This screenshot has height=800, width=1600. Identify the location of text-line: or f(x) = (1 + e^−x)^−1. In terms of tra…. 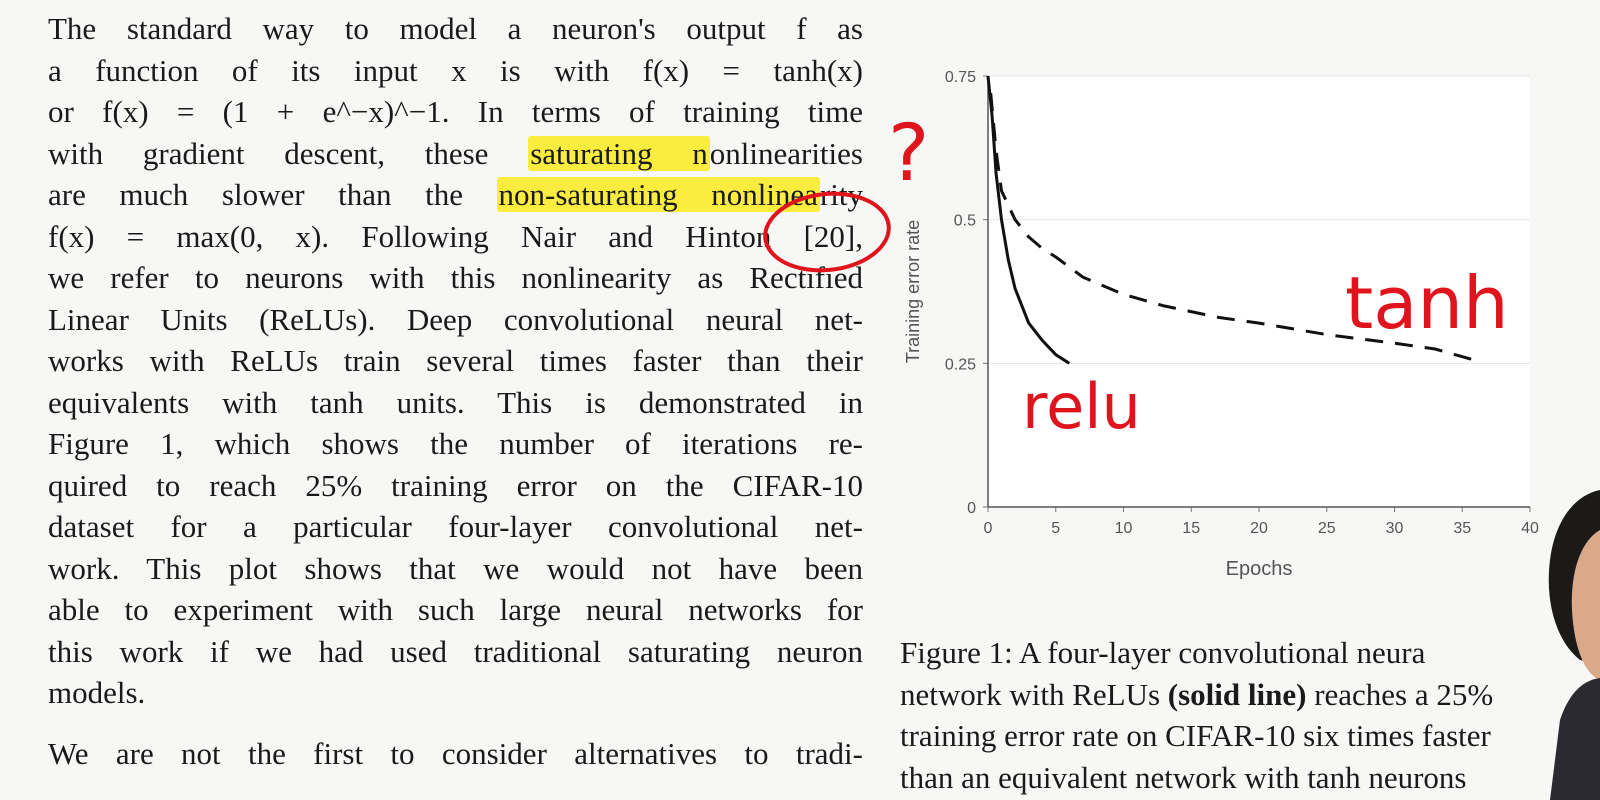
(455, 111).